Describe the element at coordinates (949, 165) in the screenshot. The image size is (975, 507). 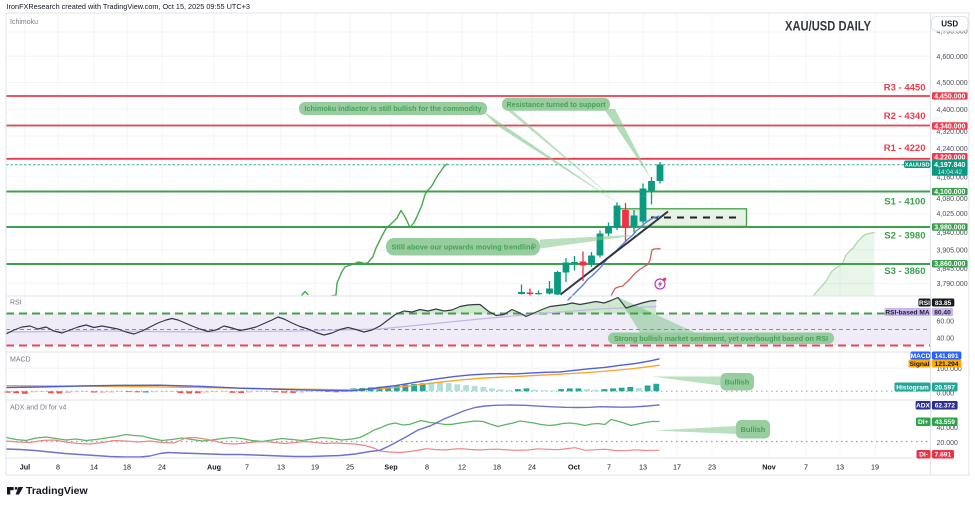
I see `svg-text: 4,197.840` at that location.